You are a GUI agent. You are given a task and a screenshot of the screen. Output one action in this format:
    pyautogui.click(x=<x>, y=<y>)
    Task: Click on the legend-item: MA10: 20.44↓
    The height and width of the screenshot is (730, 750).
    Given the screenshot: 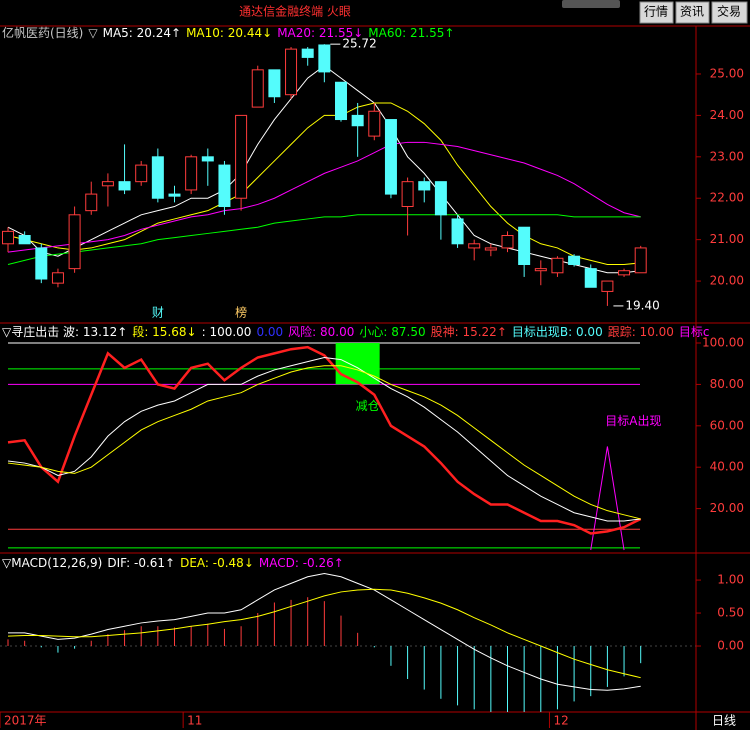 What is the action you would take?
    pyautogui.click(x=229, y=33)
    